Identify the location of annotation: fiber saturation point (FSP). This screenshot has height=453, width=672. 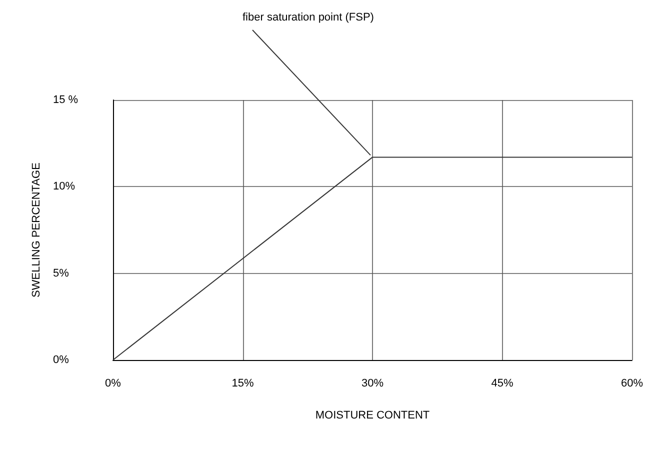
(308, 18).